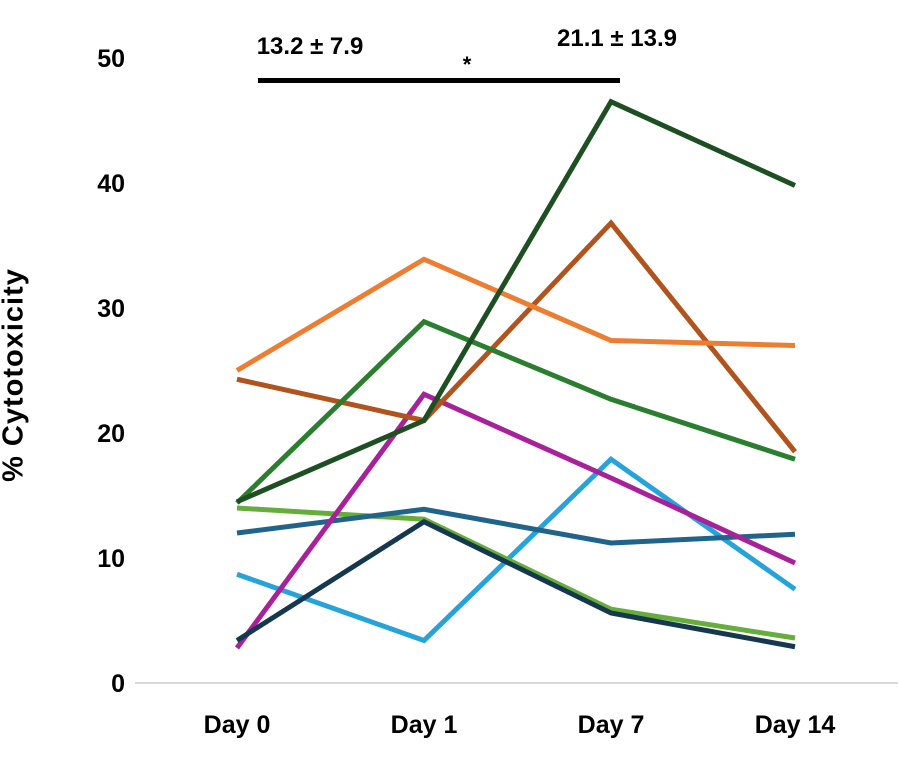 Image resolution: width=900 pixels, height=765 pixels. Describe the element at coordinates (424, 725) in the screenshot. I see `x-axis-label: Day 1` at that location.